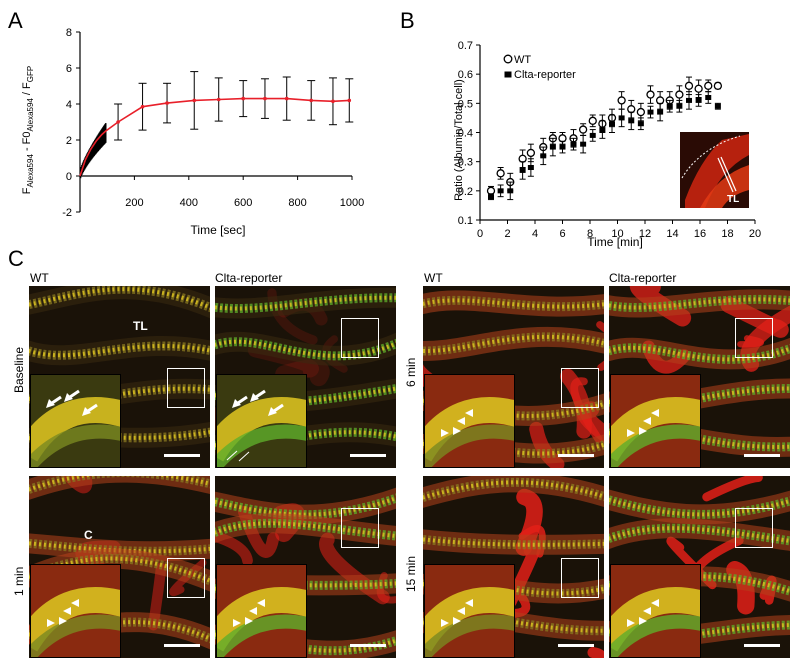 Image resolution: width=800 pixels, height=664 pixels. Describe the element at coordinates (214, 137) in the screenshot. I see `chart-a-mean-line` at that location.